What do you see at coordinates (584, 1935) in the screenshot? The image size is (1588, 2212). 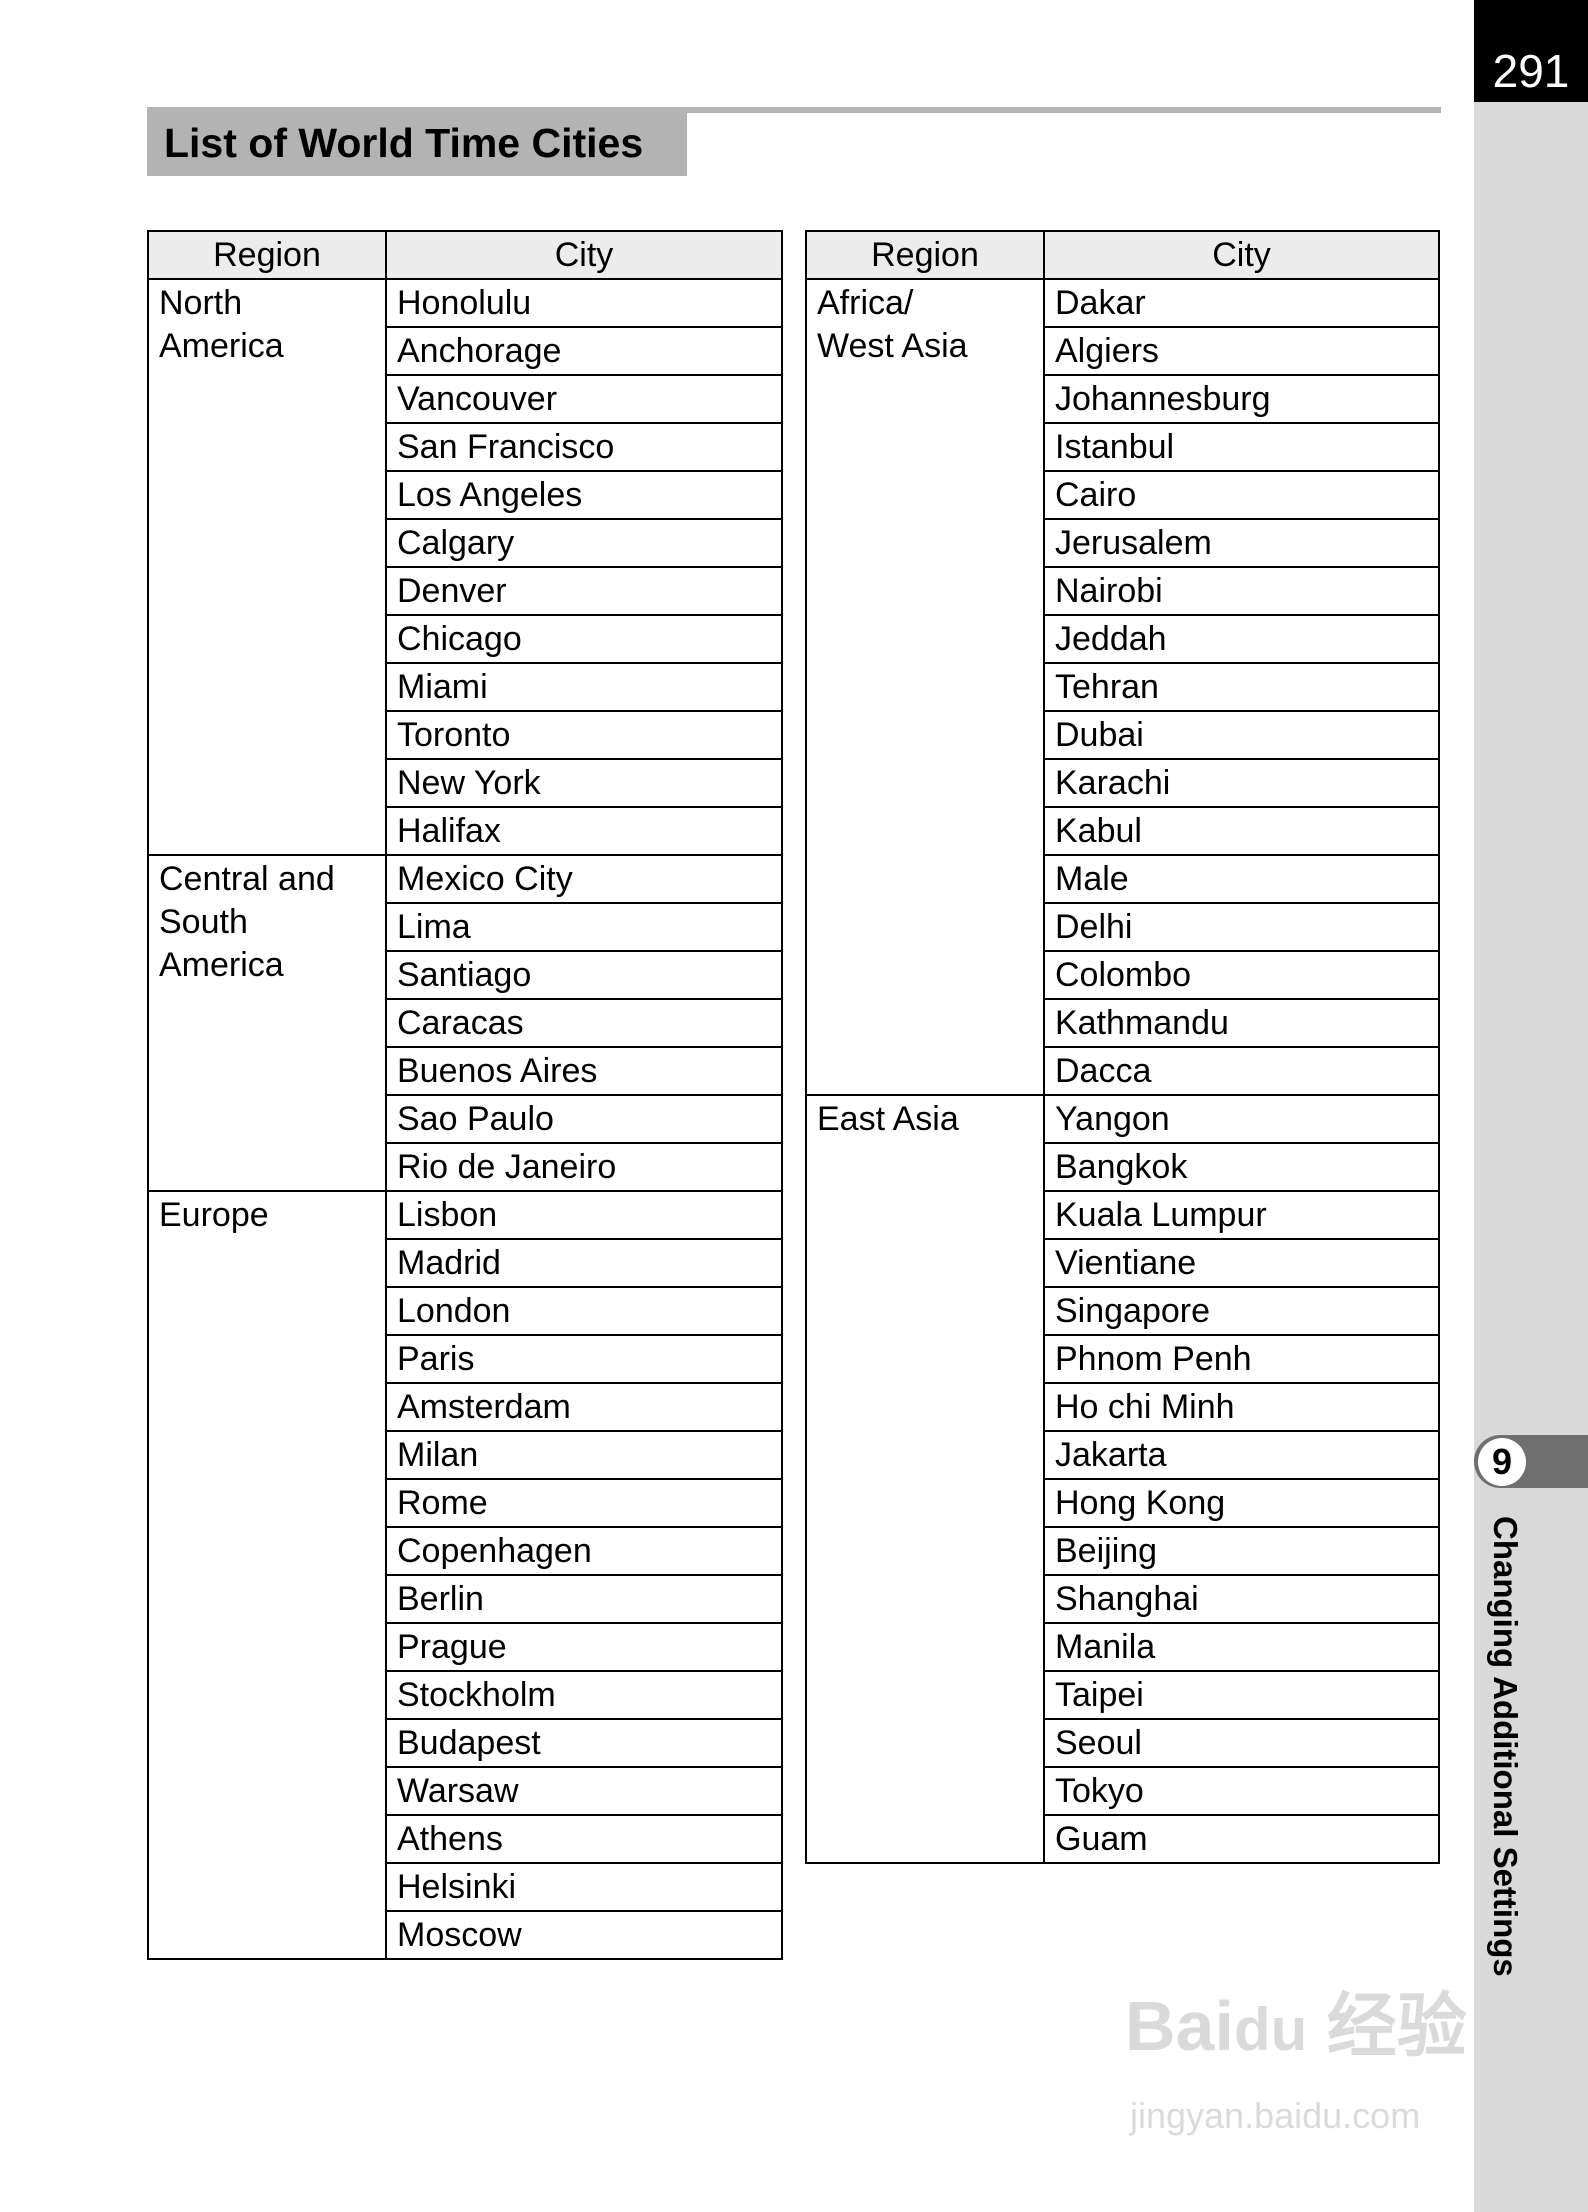 I see `city-cell: Moscow` at bounding box center [584, 1935].